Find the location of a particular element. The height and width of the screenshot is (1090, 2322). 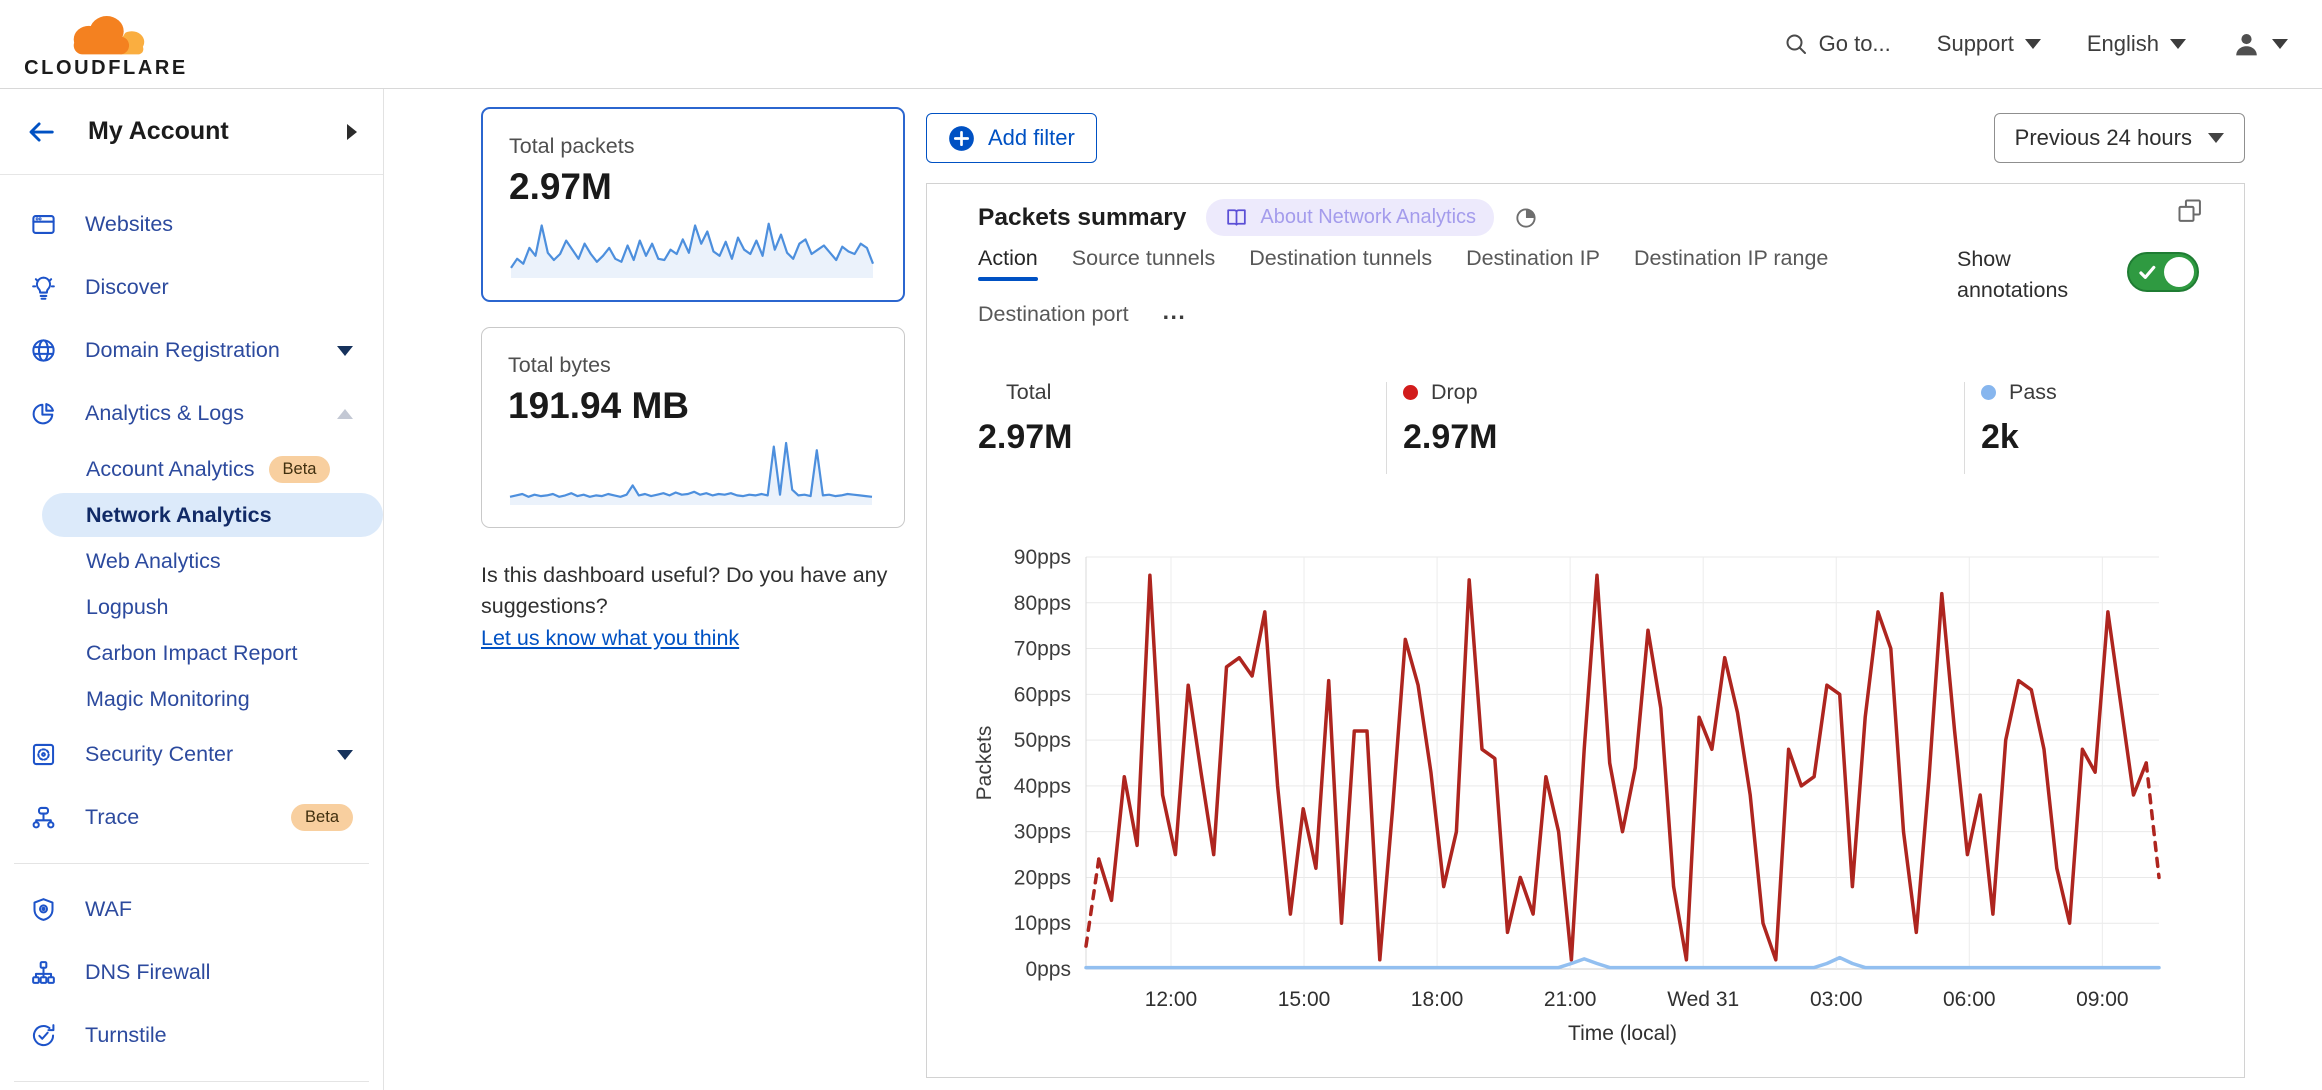

sidebar-item-dns-firewall: DNS Firewall is located at coordinates (191, 972).